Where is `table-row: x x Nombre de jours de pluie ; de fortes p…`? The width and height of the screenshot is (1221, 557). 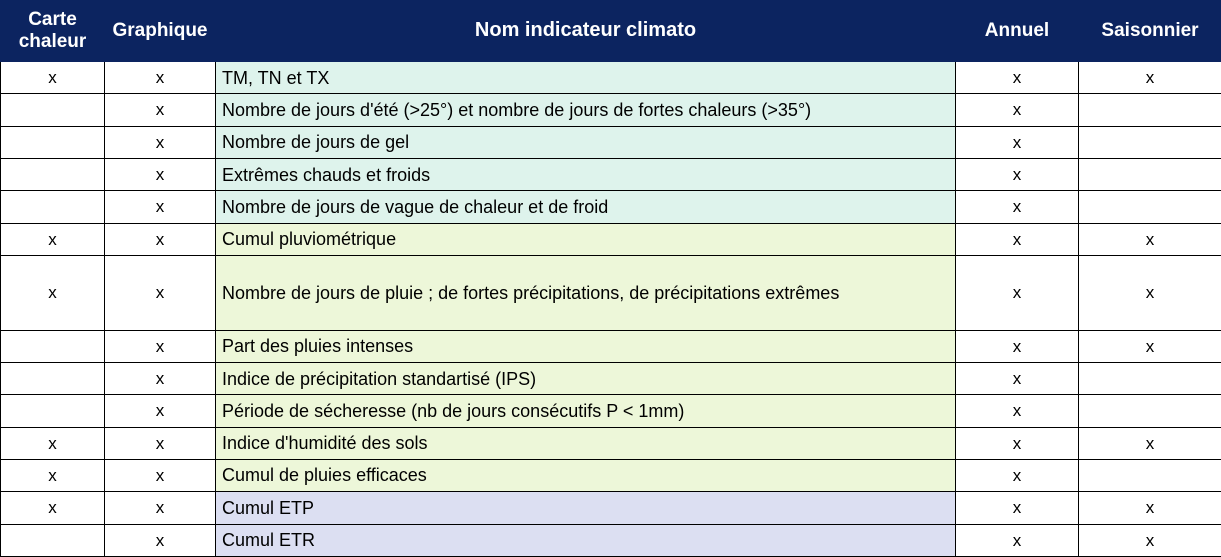 table-row: x x Nombre de jours de pluie ; de fortes p… is located at coordinates (610, 292).